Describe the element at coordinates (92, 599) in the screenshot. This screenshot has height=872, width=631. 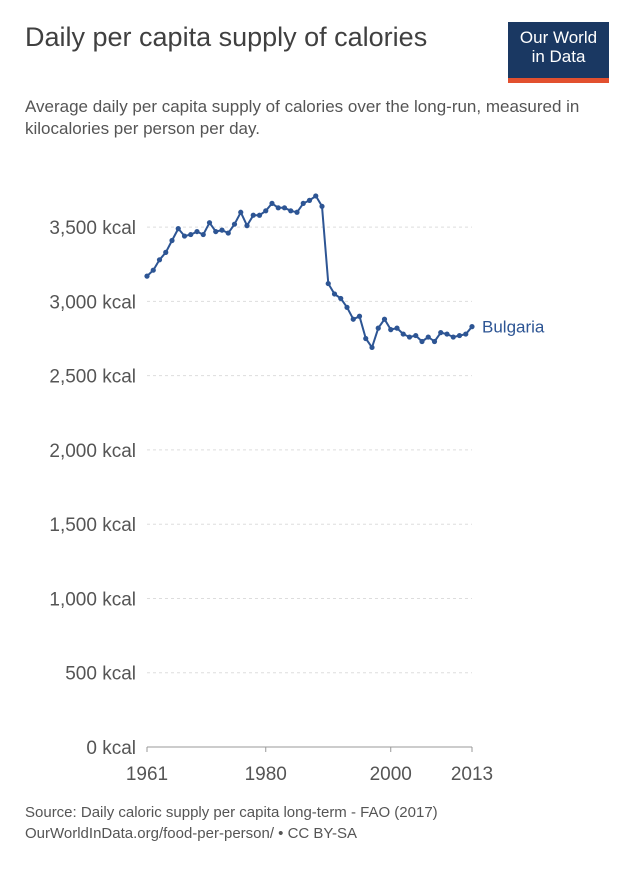
I see `y-tick-label: 1,000 kcal` at that location.